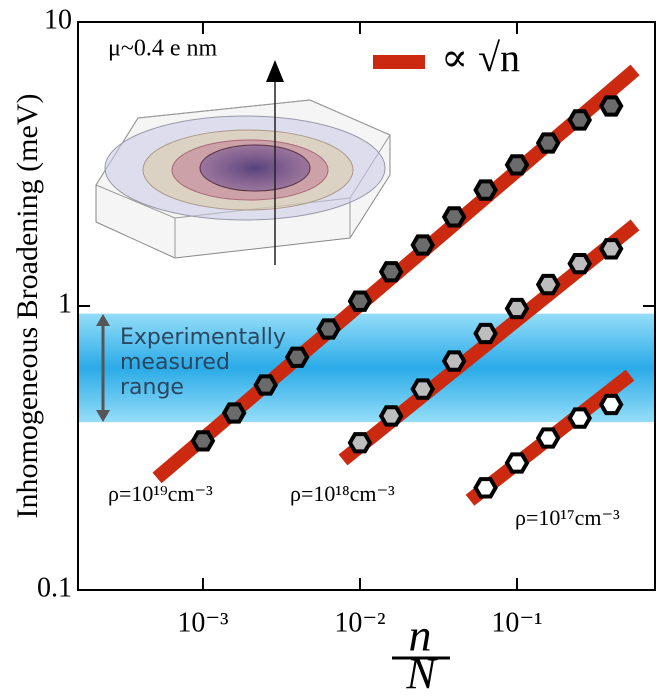 Image resolution: width=659 pixels, height=696 pixels. Describe the element at coordinates (160, 493) in the screenshot. I see `series-label: ρ=10¹⁹cm⁻³` at that location.